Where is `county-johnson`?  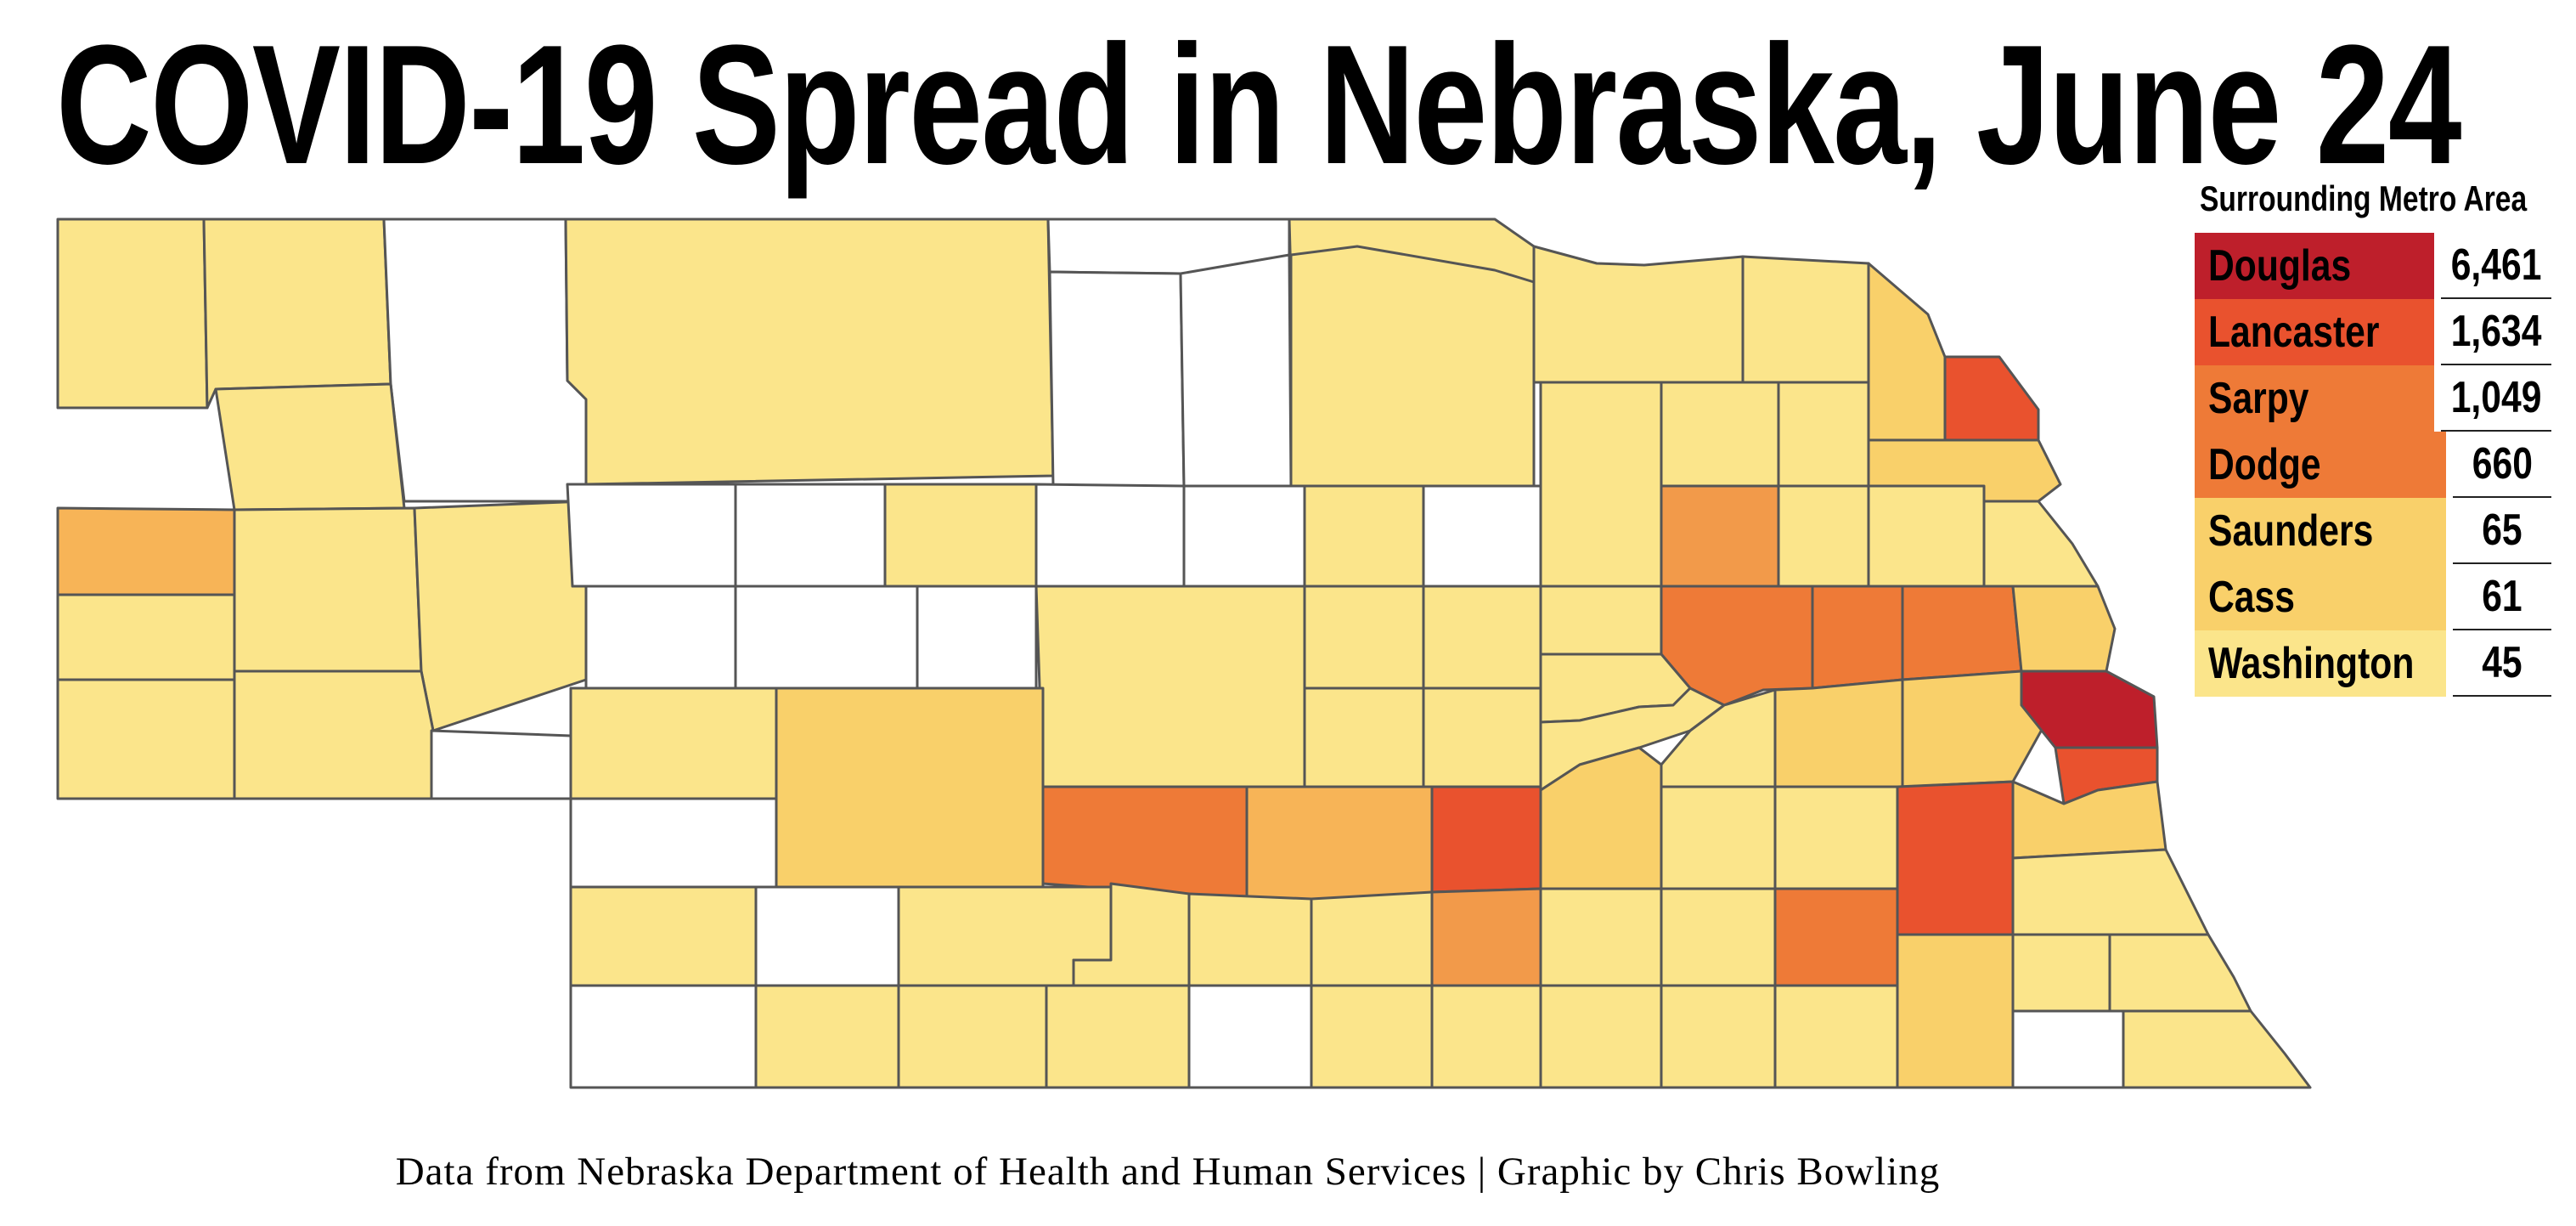
county-johnson is located at coordinates (2061, 973).